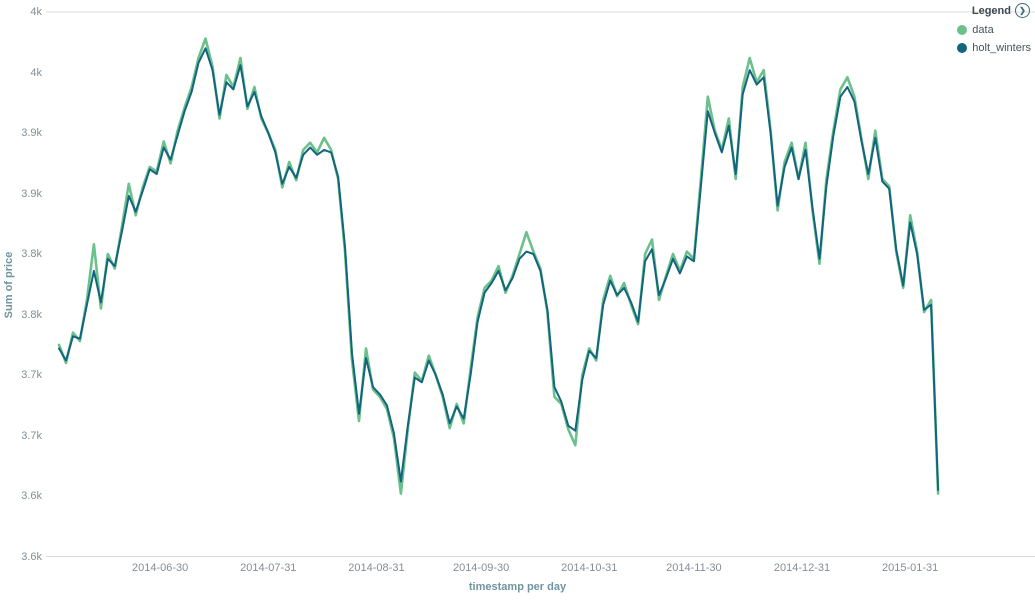 The height and width of the screenshot is (607, 1035). What do you see at coordinates (1001, 48) in the screenshot?
I see `legend-item-label: holt_winters` at bounding box center [1001, 48].